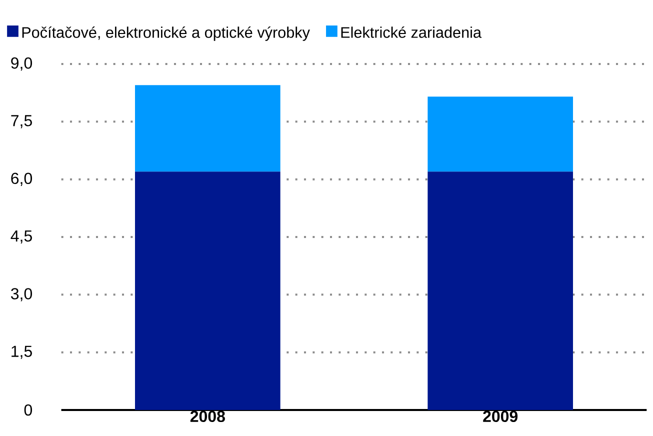 Image resolution: width=653 pixels, height=436 pixels. What do you see at coordinates (166, 33) in the screenshot?
I see `legend-label: Počítačové, elektronické a optické výrobky` at bounding box center [166, 33].